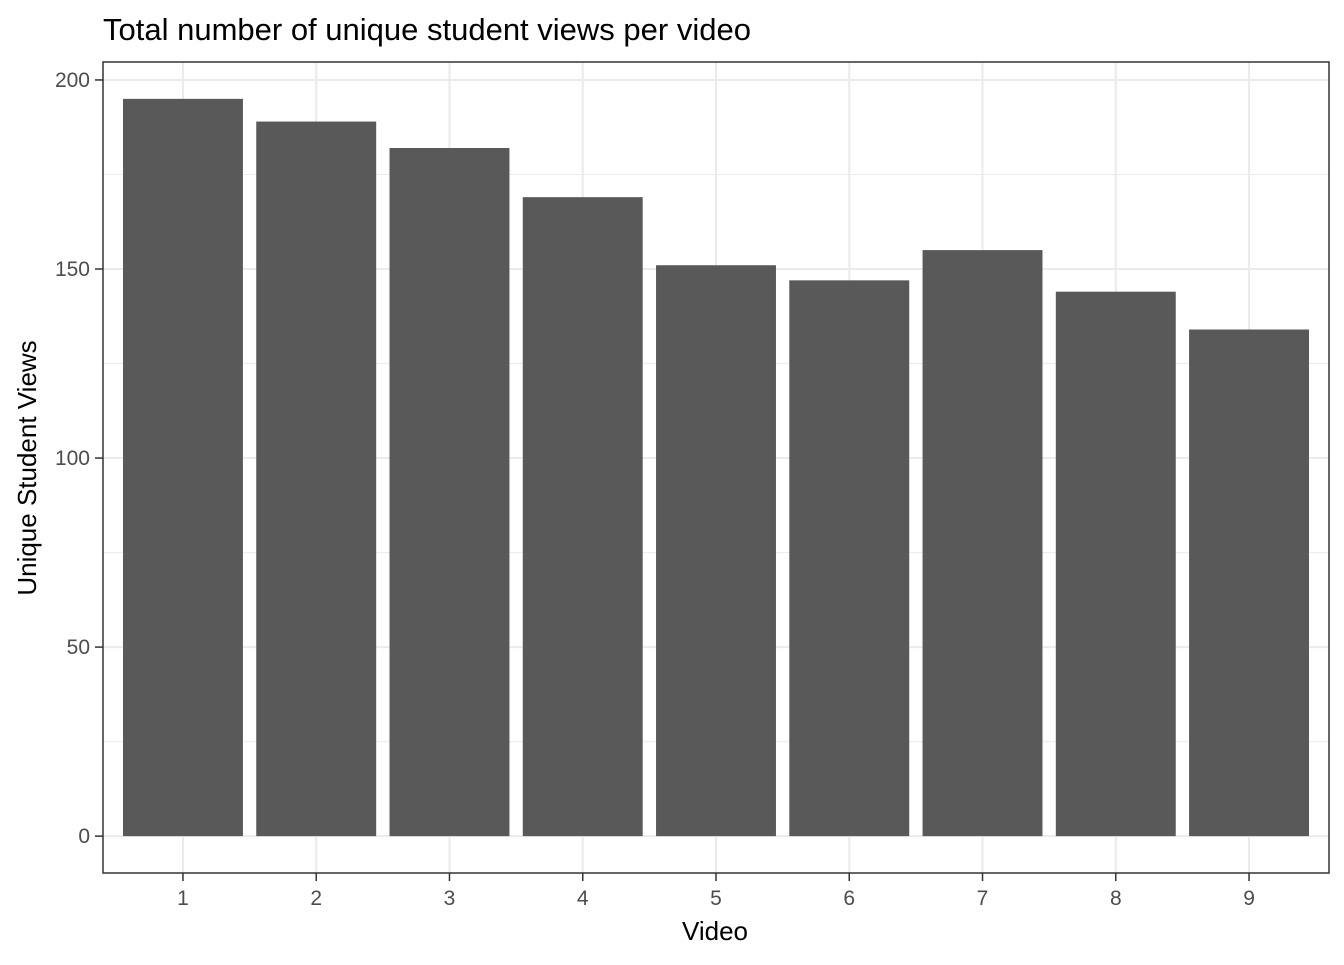  What do you see at coordinates (983, 898) in the screenshot?
I see `x-tick-label: 7` at bounding box center [983, 898].